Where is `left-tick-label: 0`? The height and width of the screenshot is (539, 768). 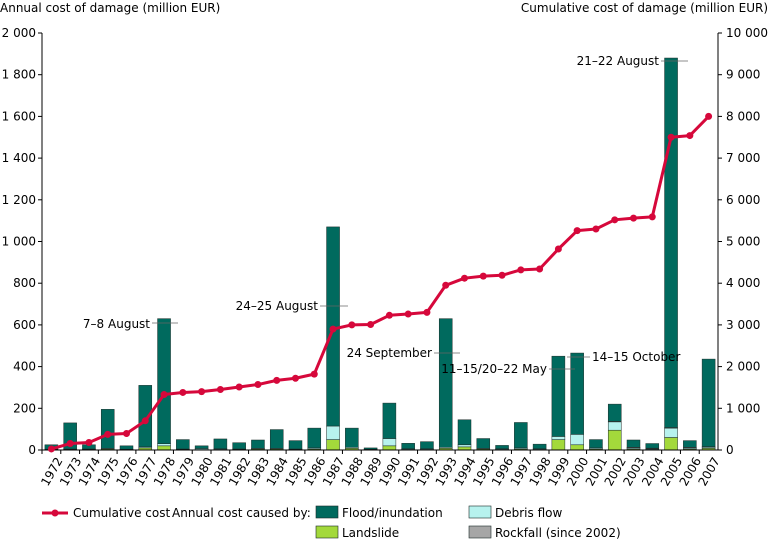
left-tick-label: 0 is located at coordinates (32, 450).